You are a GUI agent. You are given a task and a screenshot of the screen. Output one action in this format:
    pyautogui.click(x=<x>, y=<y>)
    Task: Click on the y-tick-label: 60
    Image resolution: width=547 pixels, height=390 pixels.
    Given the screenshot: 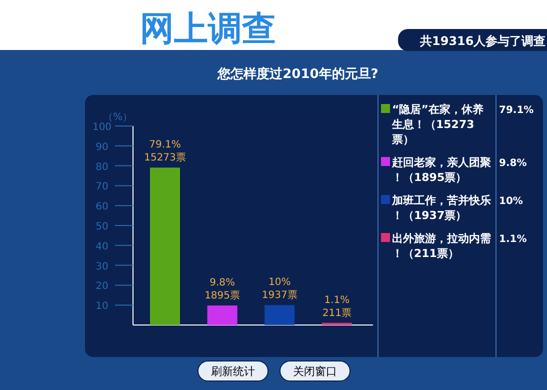 What is the action you would take?
    pyautogui.click(x=102, y=207)
    